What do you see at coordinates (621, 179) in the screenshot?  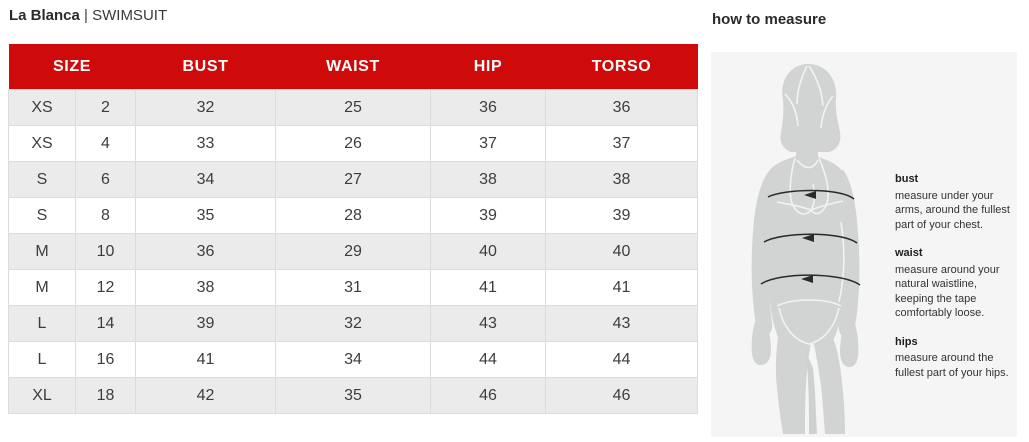 I see `cell-torso: 38` at bounding box center [621, 179].